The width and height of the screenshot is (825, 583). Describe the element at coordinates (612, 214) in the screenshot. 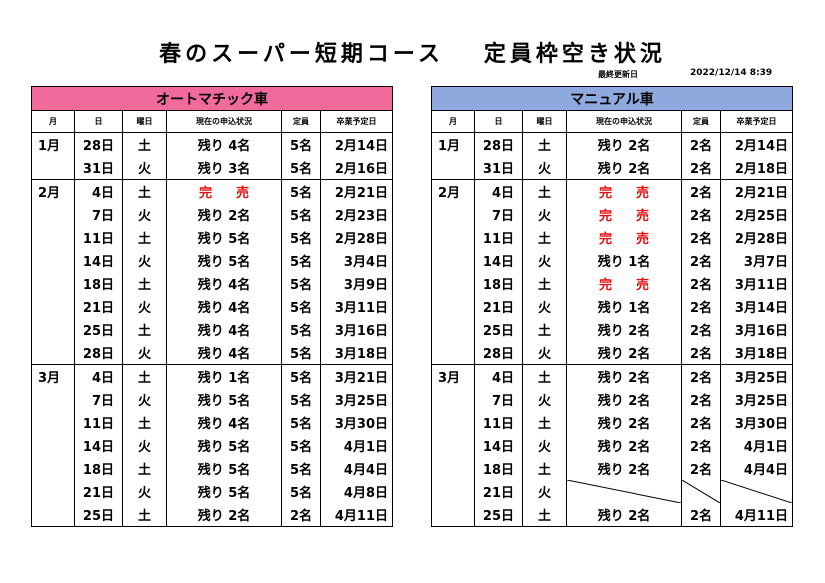

I see `table-row: 7日火 完売 2名 2月25日` at that location.